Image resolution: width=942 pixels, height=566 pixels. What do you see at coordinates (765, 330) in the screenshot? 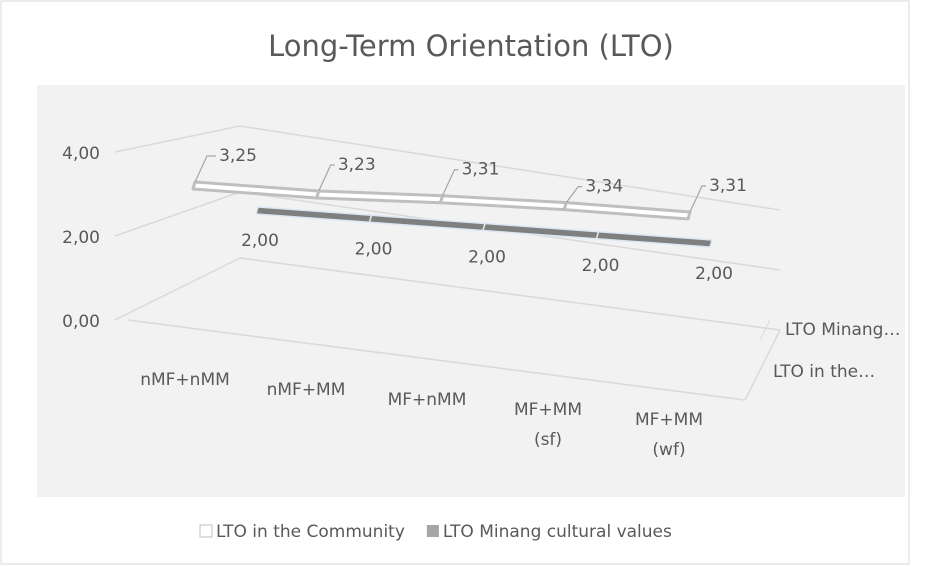
I see `depth-axis` at bounding box center [765, 330].